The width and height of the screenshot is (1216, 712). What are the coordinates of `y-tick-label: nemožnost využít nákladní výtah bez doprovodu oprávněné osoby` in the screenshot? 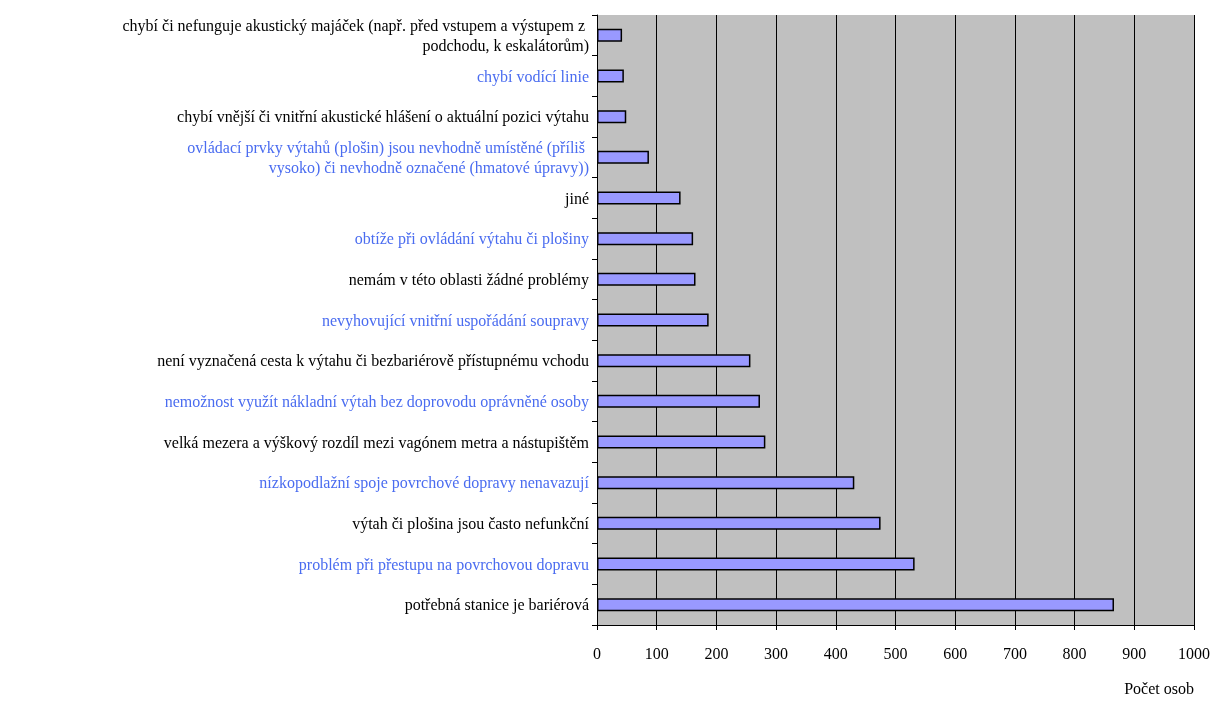 It's located at (376, 401).